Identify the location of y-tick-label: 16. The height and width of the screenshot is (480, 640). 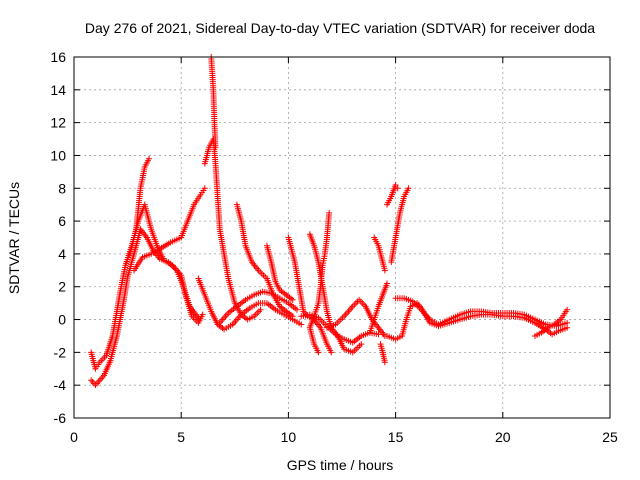
(58, 57).